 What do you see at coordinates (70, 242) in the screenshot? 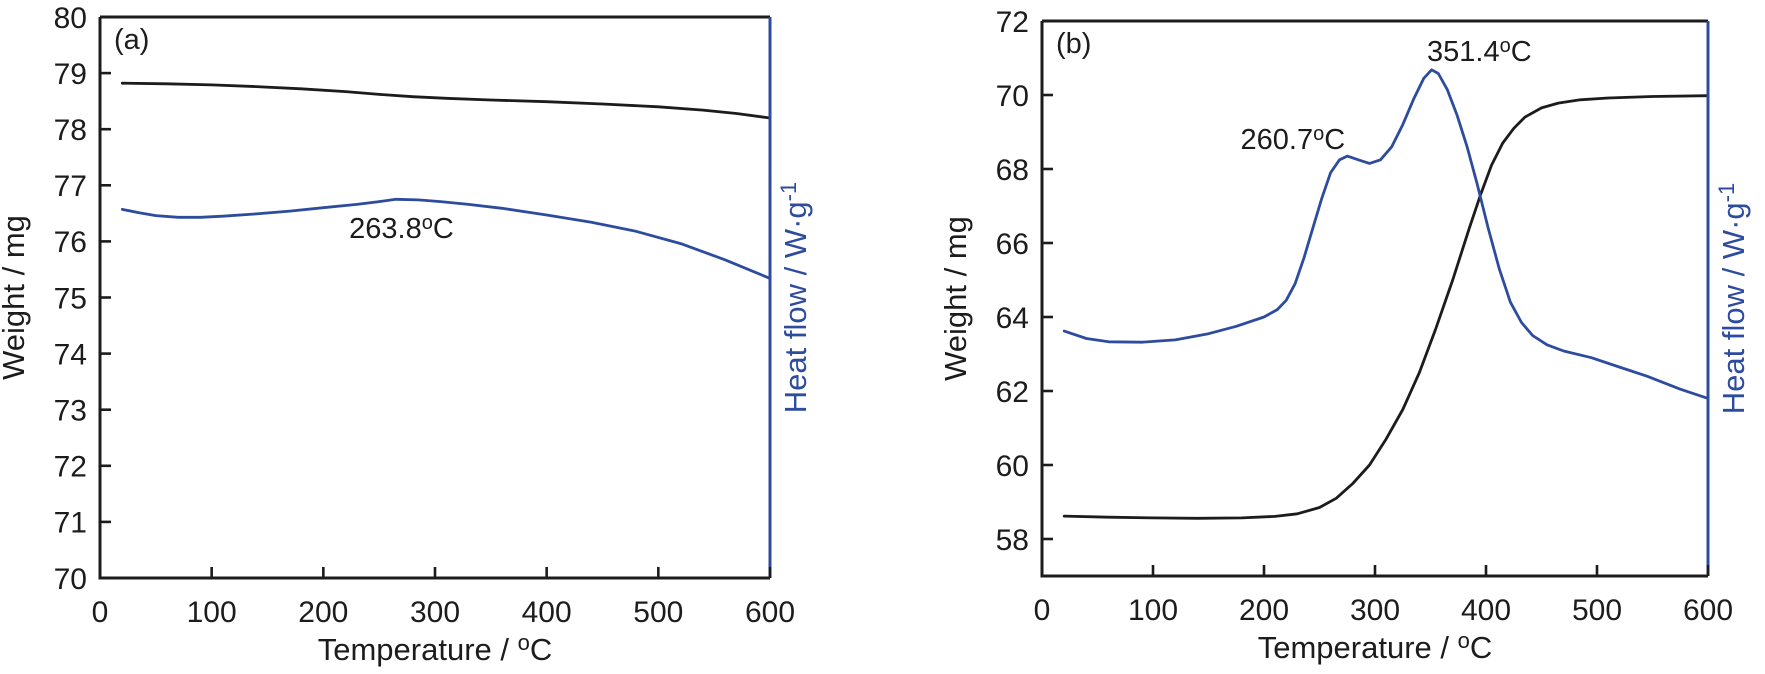
I see `y-tick-label: 76` at bounding box center [70, 242].